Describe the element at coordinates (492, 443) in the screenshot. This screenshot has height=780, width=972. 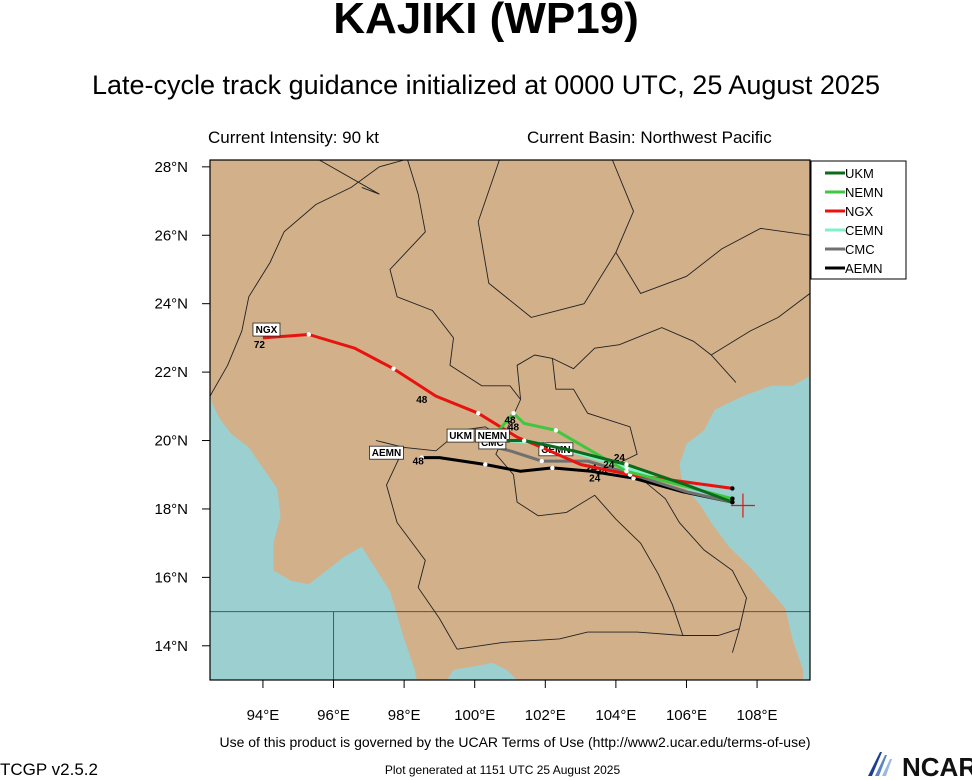
I see `model-tag: CMC` at that location.